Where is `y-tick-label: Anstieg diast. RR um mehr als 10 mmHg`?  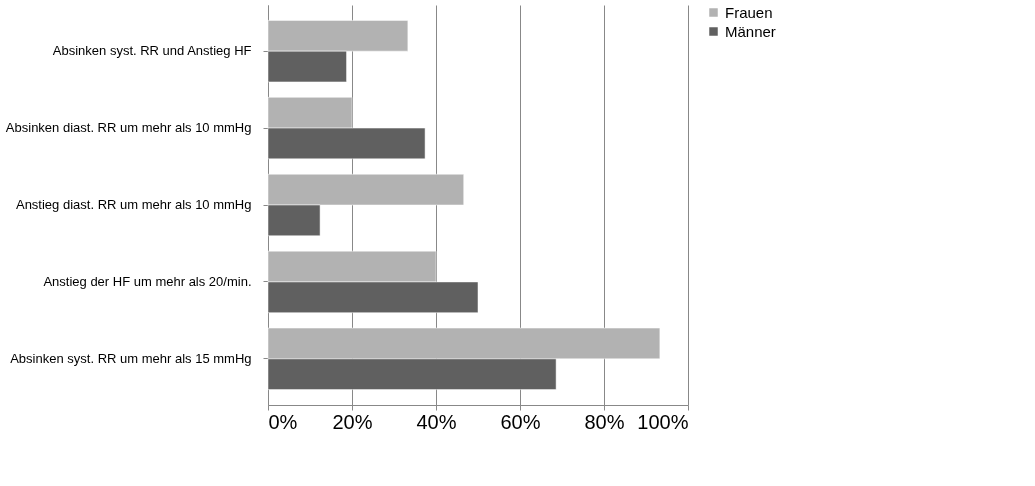
y-tick-label: Anstieg diast. RR um mehr als 10 mmHg is located at coordinates (133, 204).